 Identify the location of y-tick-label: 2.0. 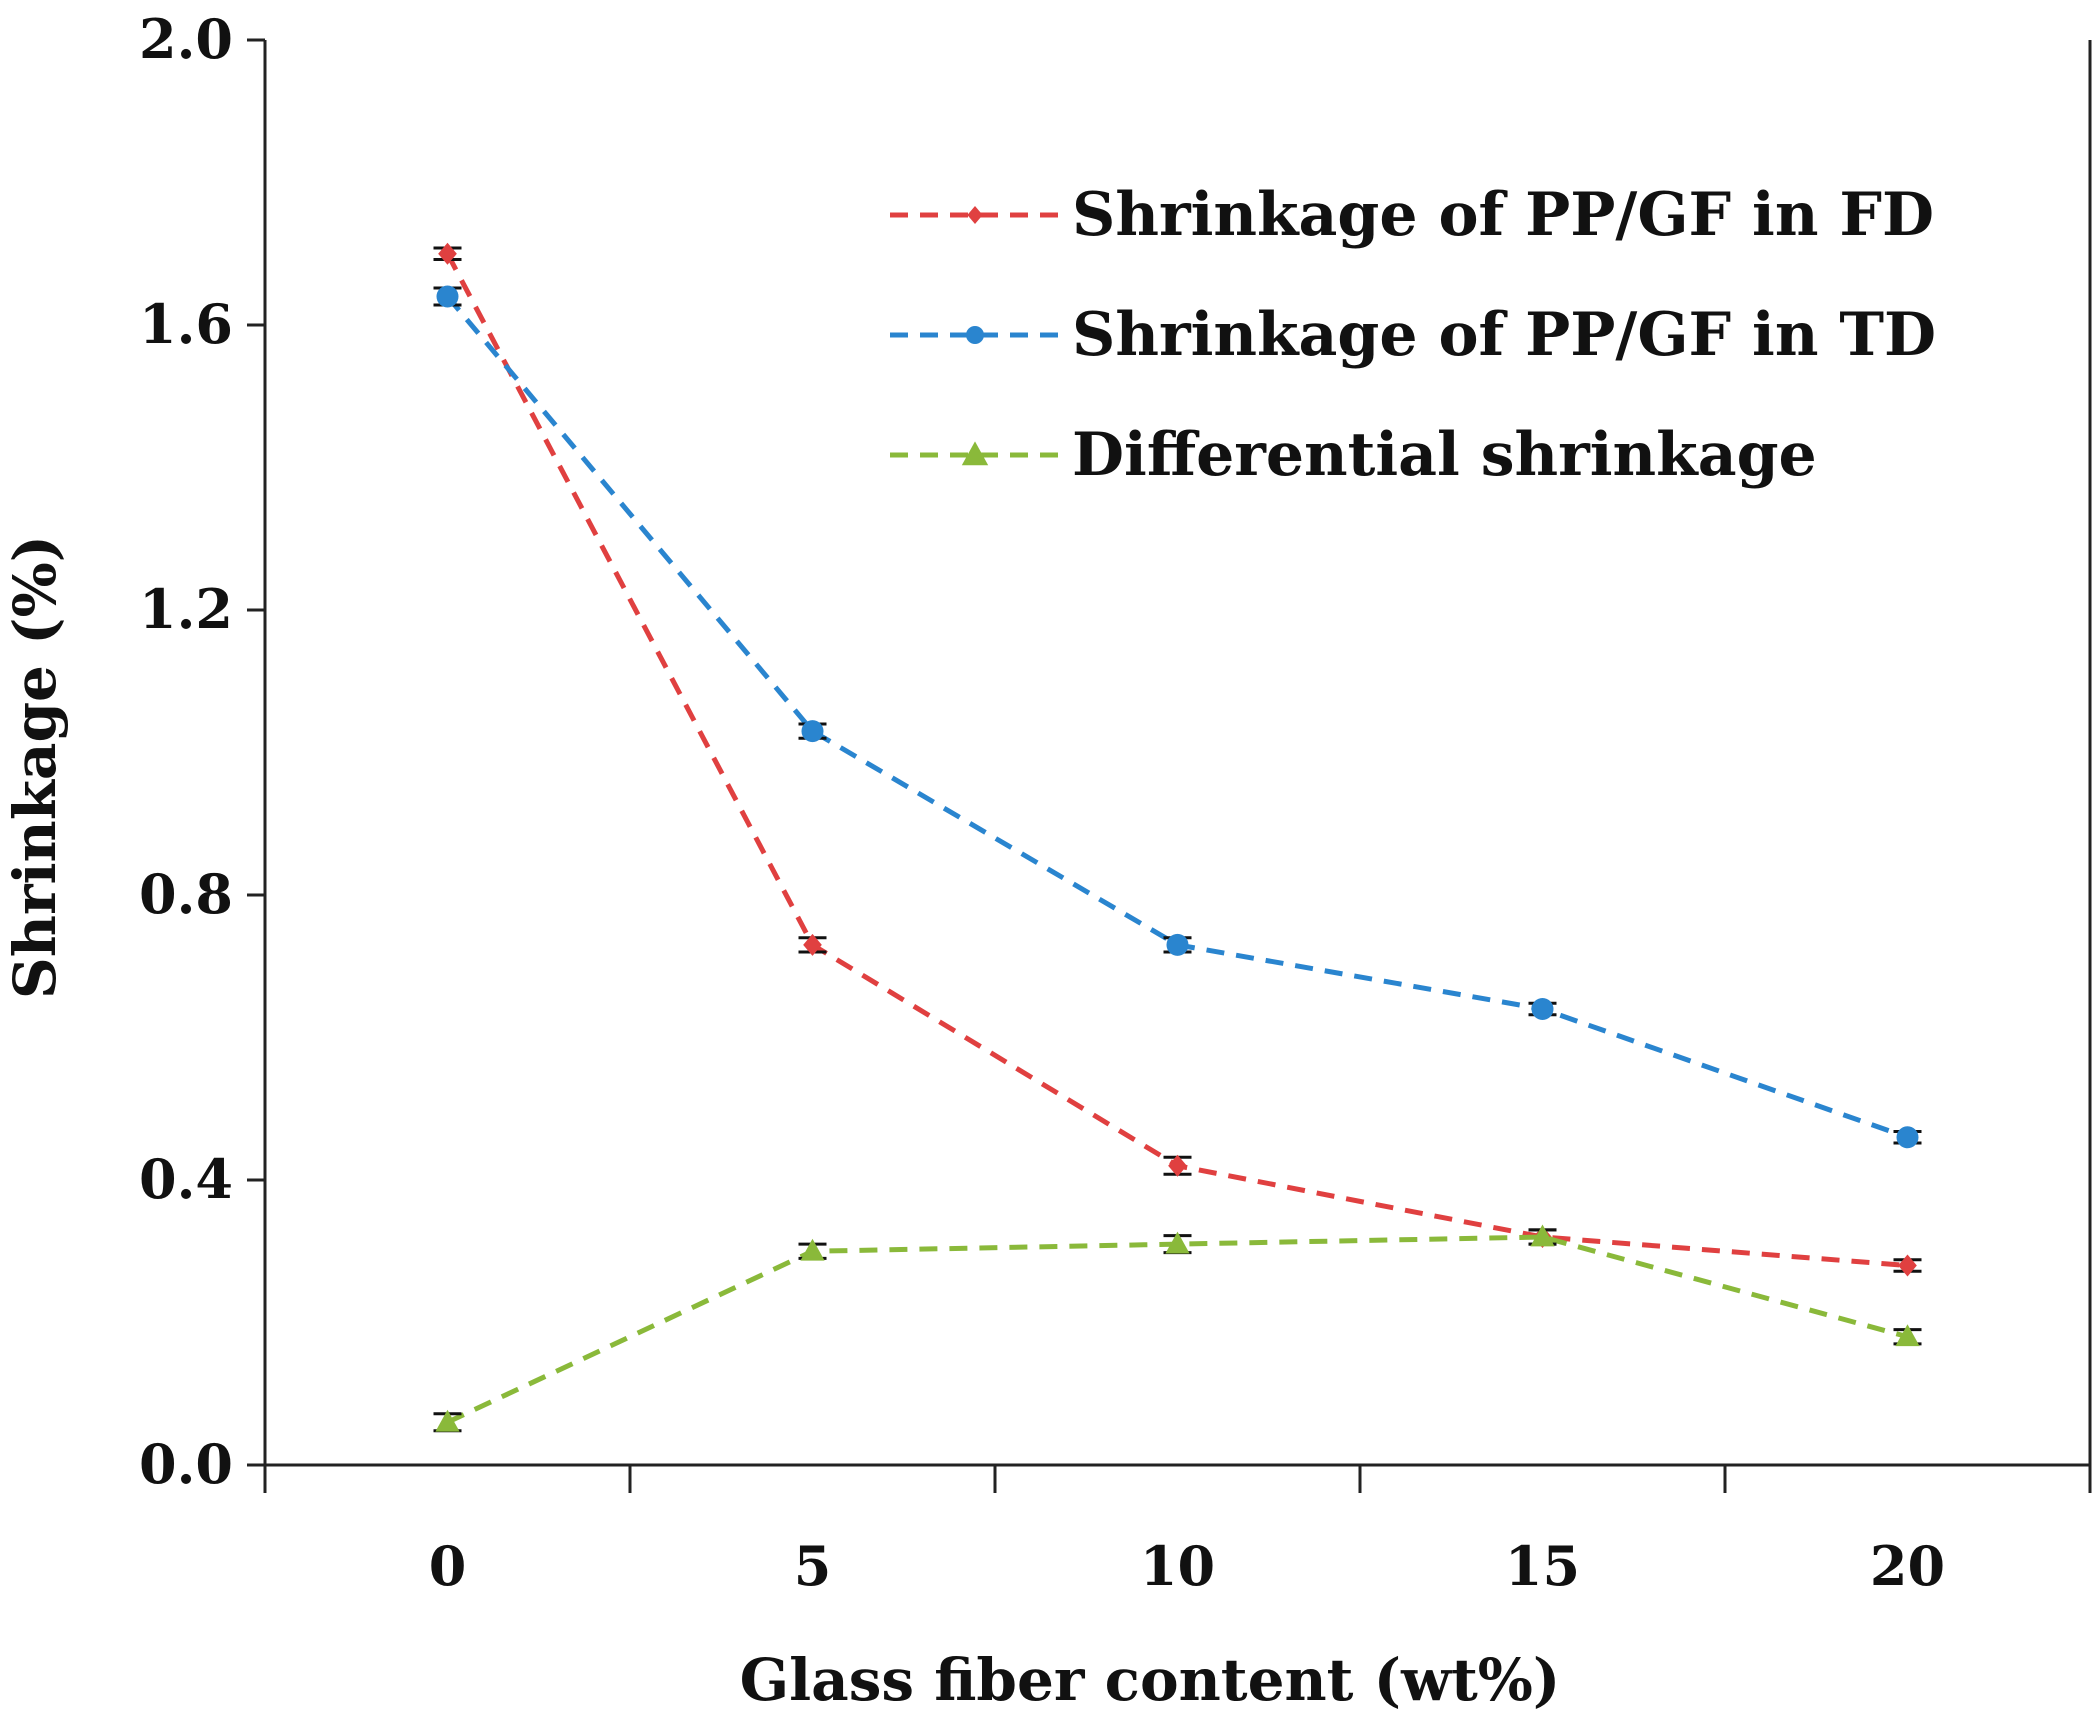
(186, 39).